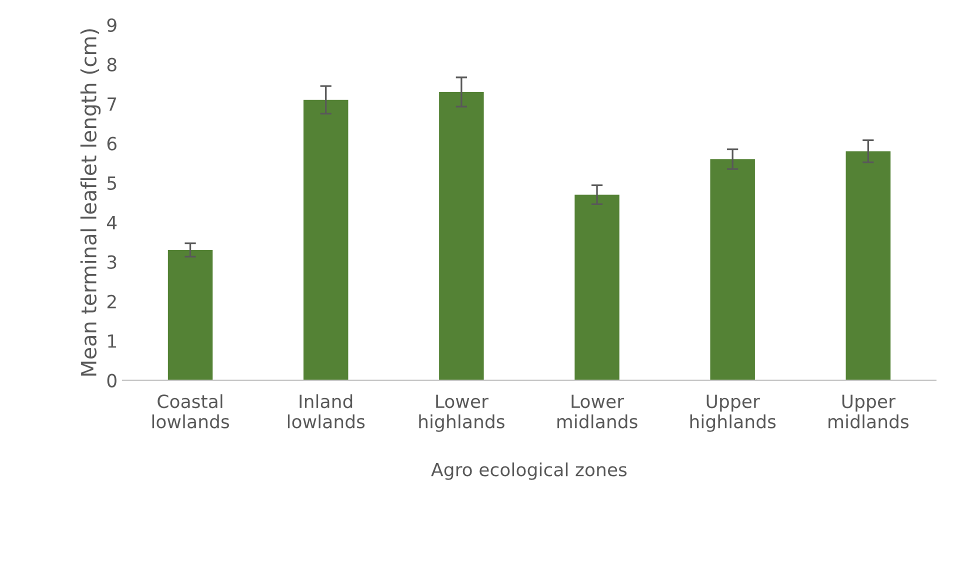 This screenshot has width=957, height=578. I want to click on x-tick-label: Inland lowlands, so click(326, 411).